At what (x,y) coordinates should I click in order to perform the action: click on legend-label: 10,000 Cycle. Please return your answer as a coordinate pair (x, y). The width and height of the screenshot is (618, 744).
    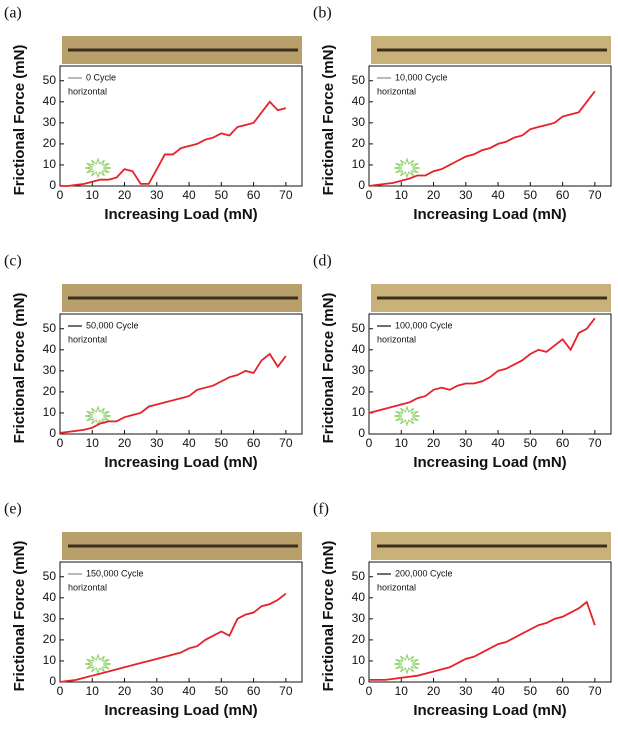
    Looking at the image, I should click on (421, 77).